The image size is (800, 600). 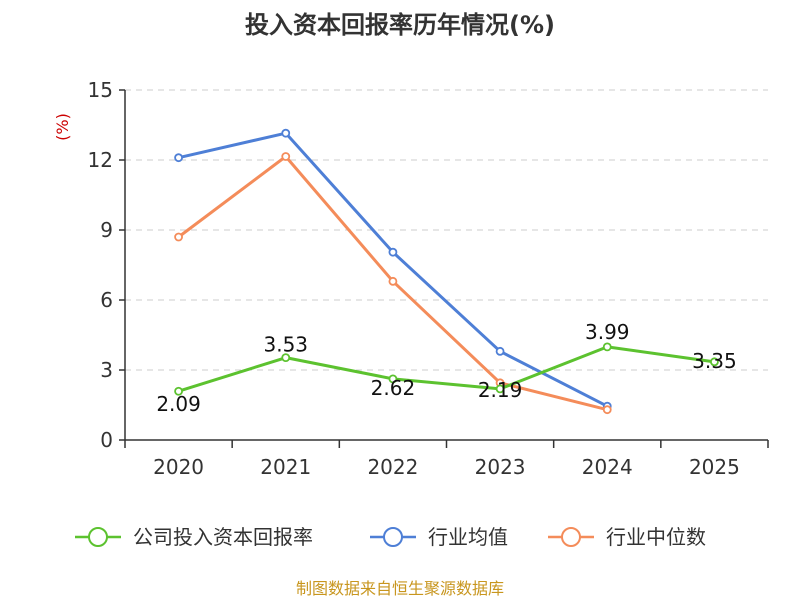 I want to click on data-label: 2.62, so click(x=393, y=388).